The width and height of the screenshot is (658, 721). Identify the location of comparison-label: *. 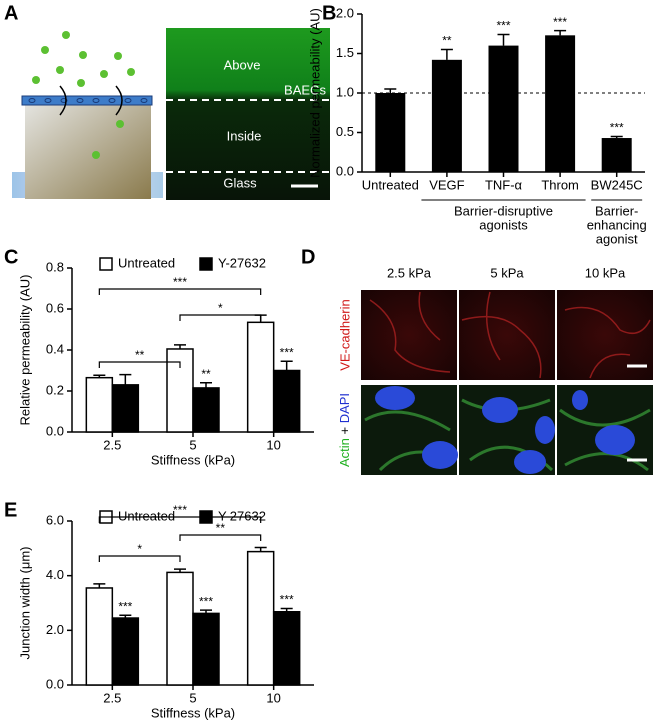
(139, 549).